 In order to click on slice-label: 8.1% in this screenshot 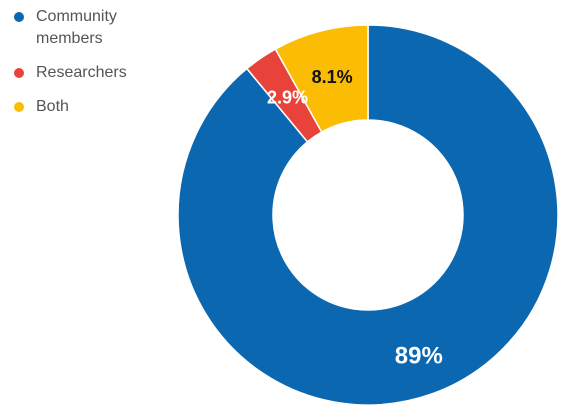, I will do `click(332, 77)`.